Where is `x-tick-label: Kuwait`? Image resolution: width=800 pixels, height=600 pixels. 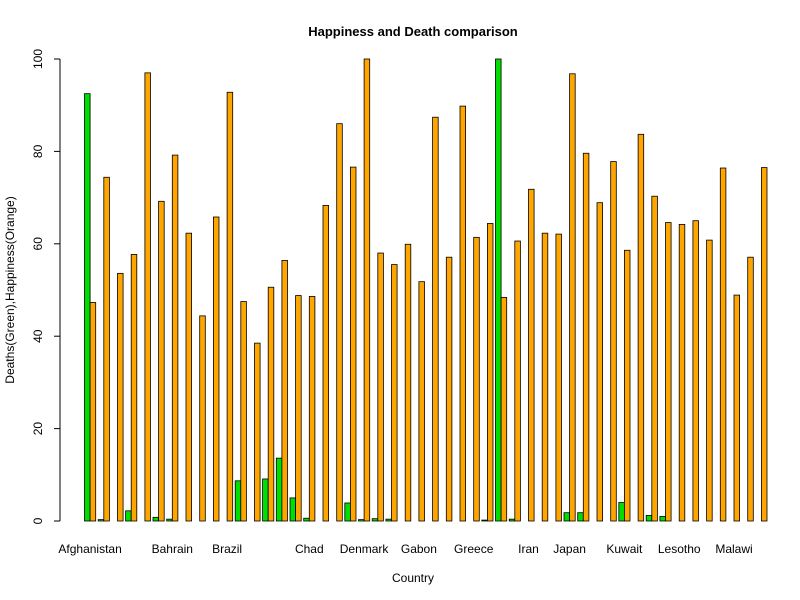
x-tick-label: Kuwait is located at coordinates (624, 549).